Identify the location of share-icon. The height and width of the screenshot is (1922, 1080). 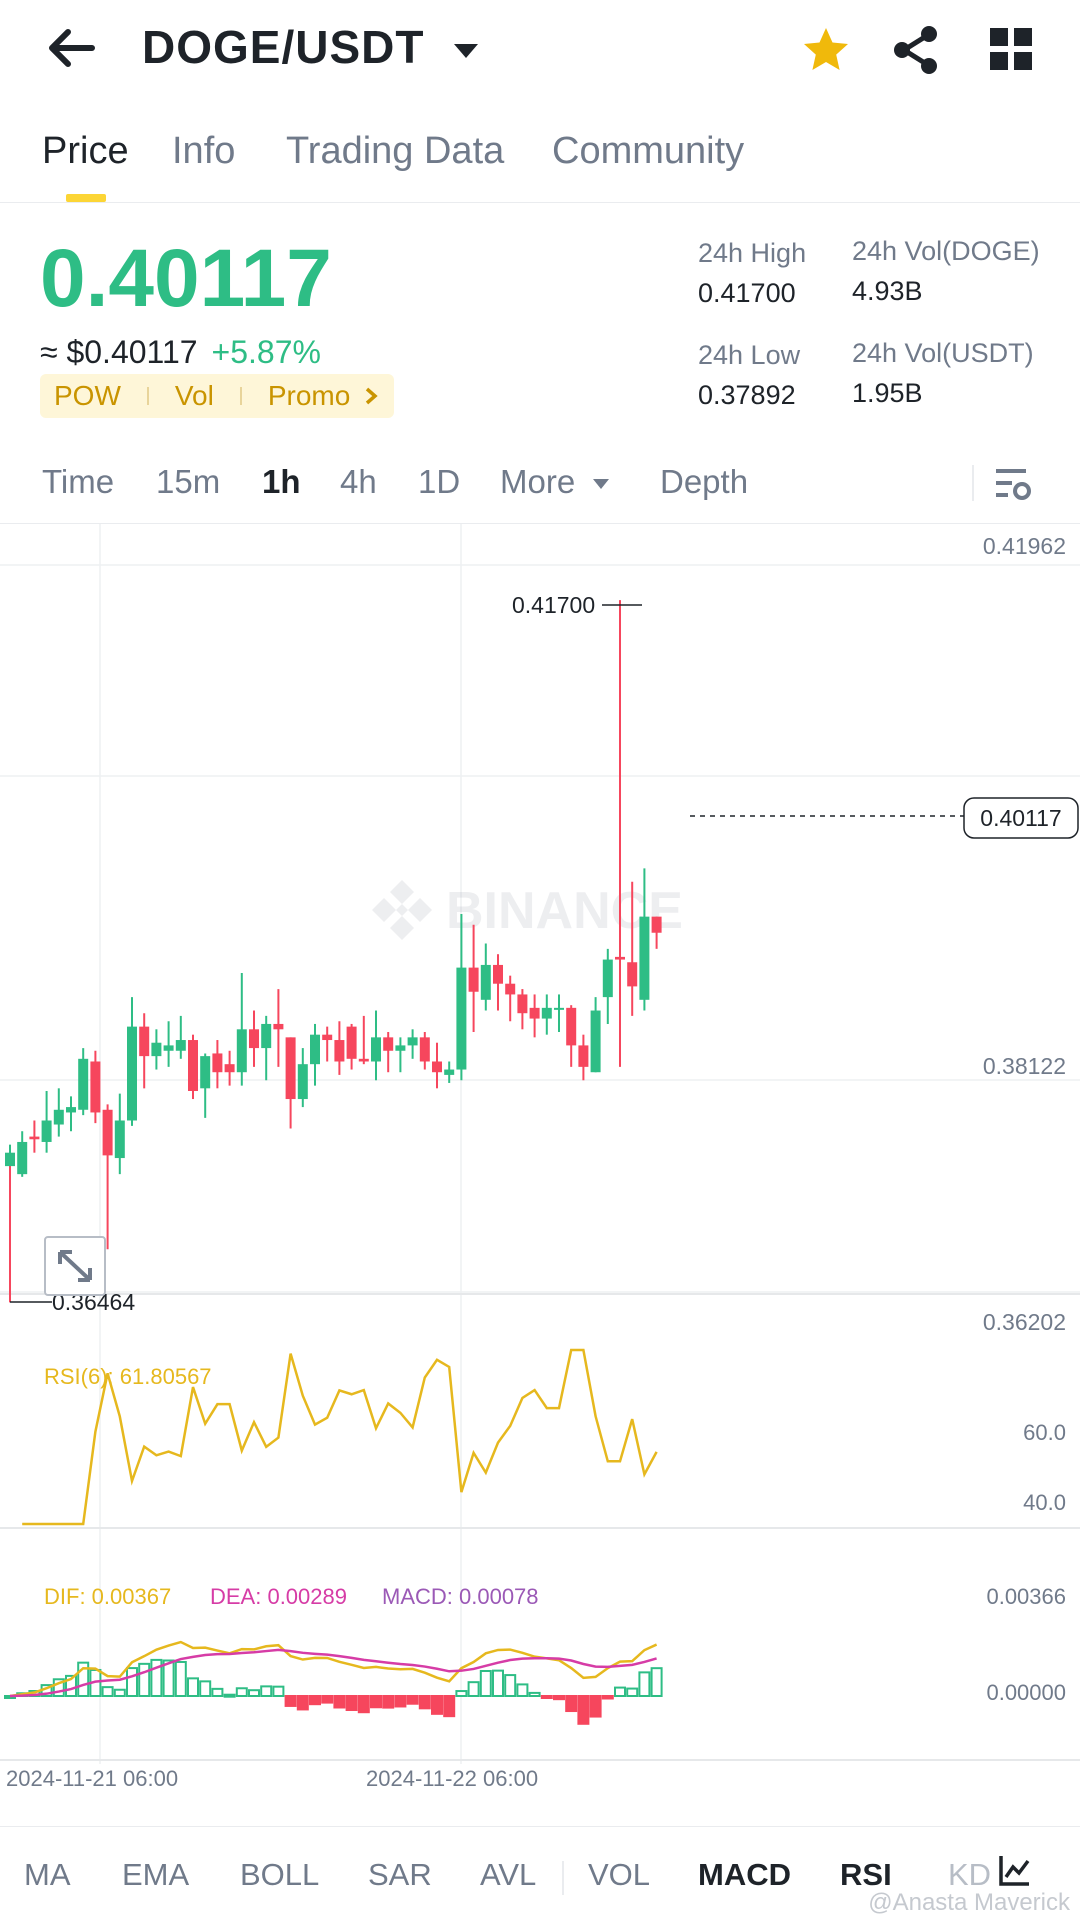
(915, 50).